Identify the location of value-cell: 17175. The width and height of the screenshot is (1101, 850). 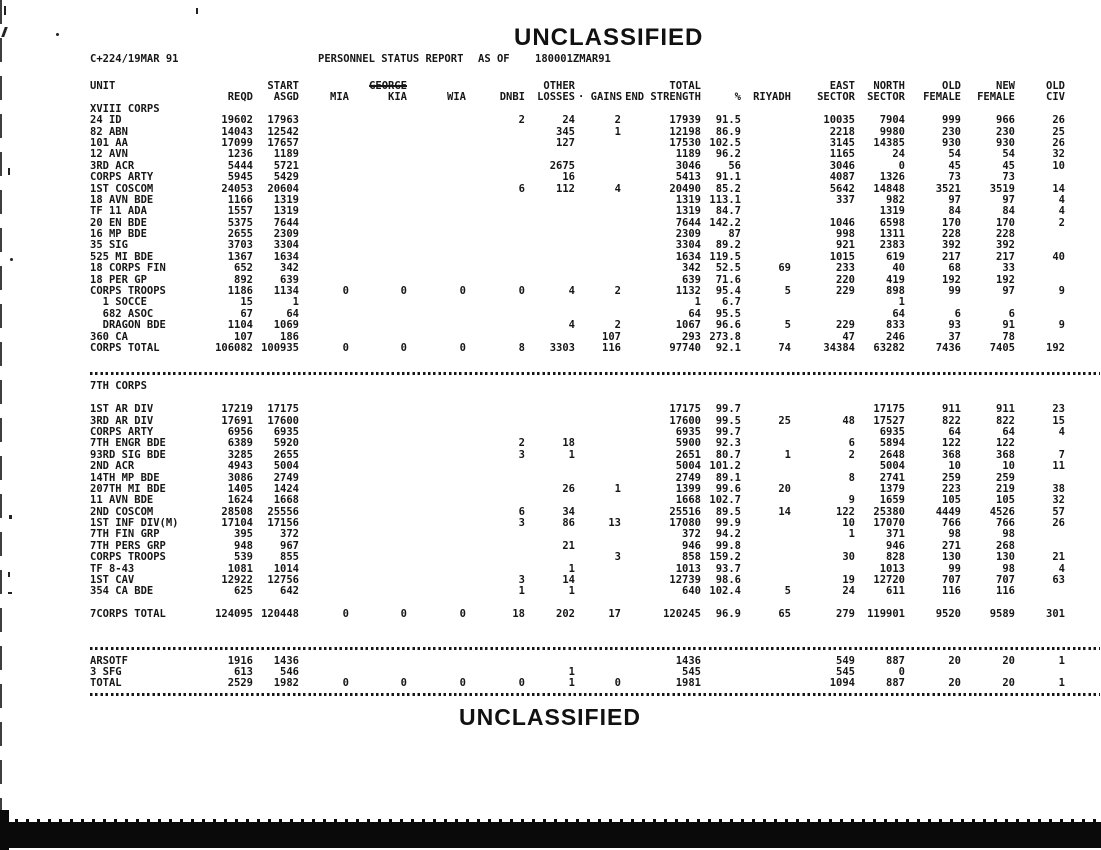
(685, 409).